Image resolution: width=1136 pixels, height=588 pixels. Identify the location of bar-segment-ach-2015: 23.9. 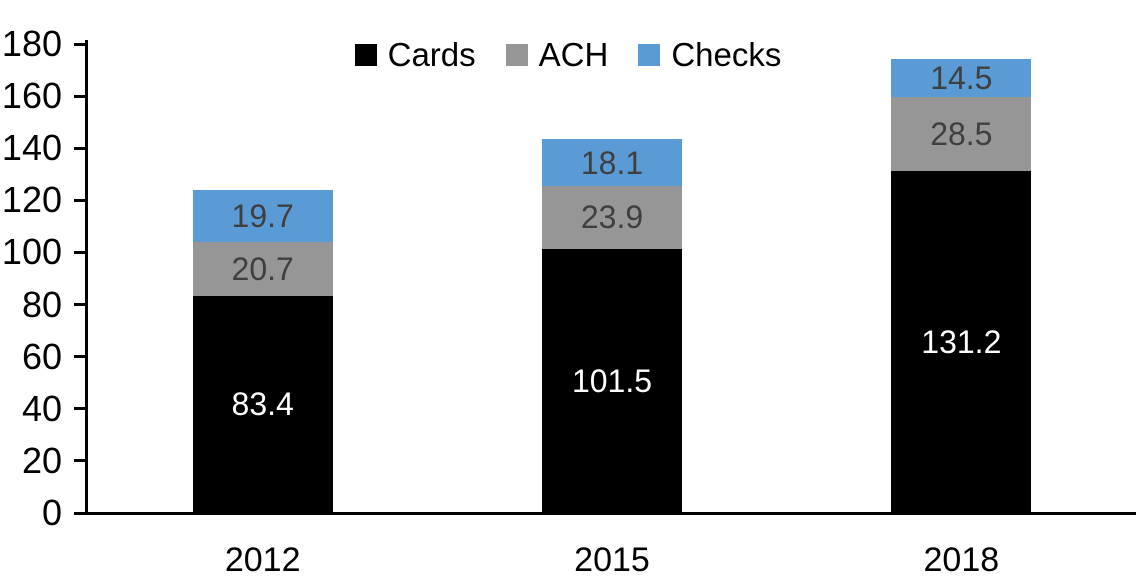
(612, 217).